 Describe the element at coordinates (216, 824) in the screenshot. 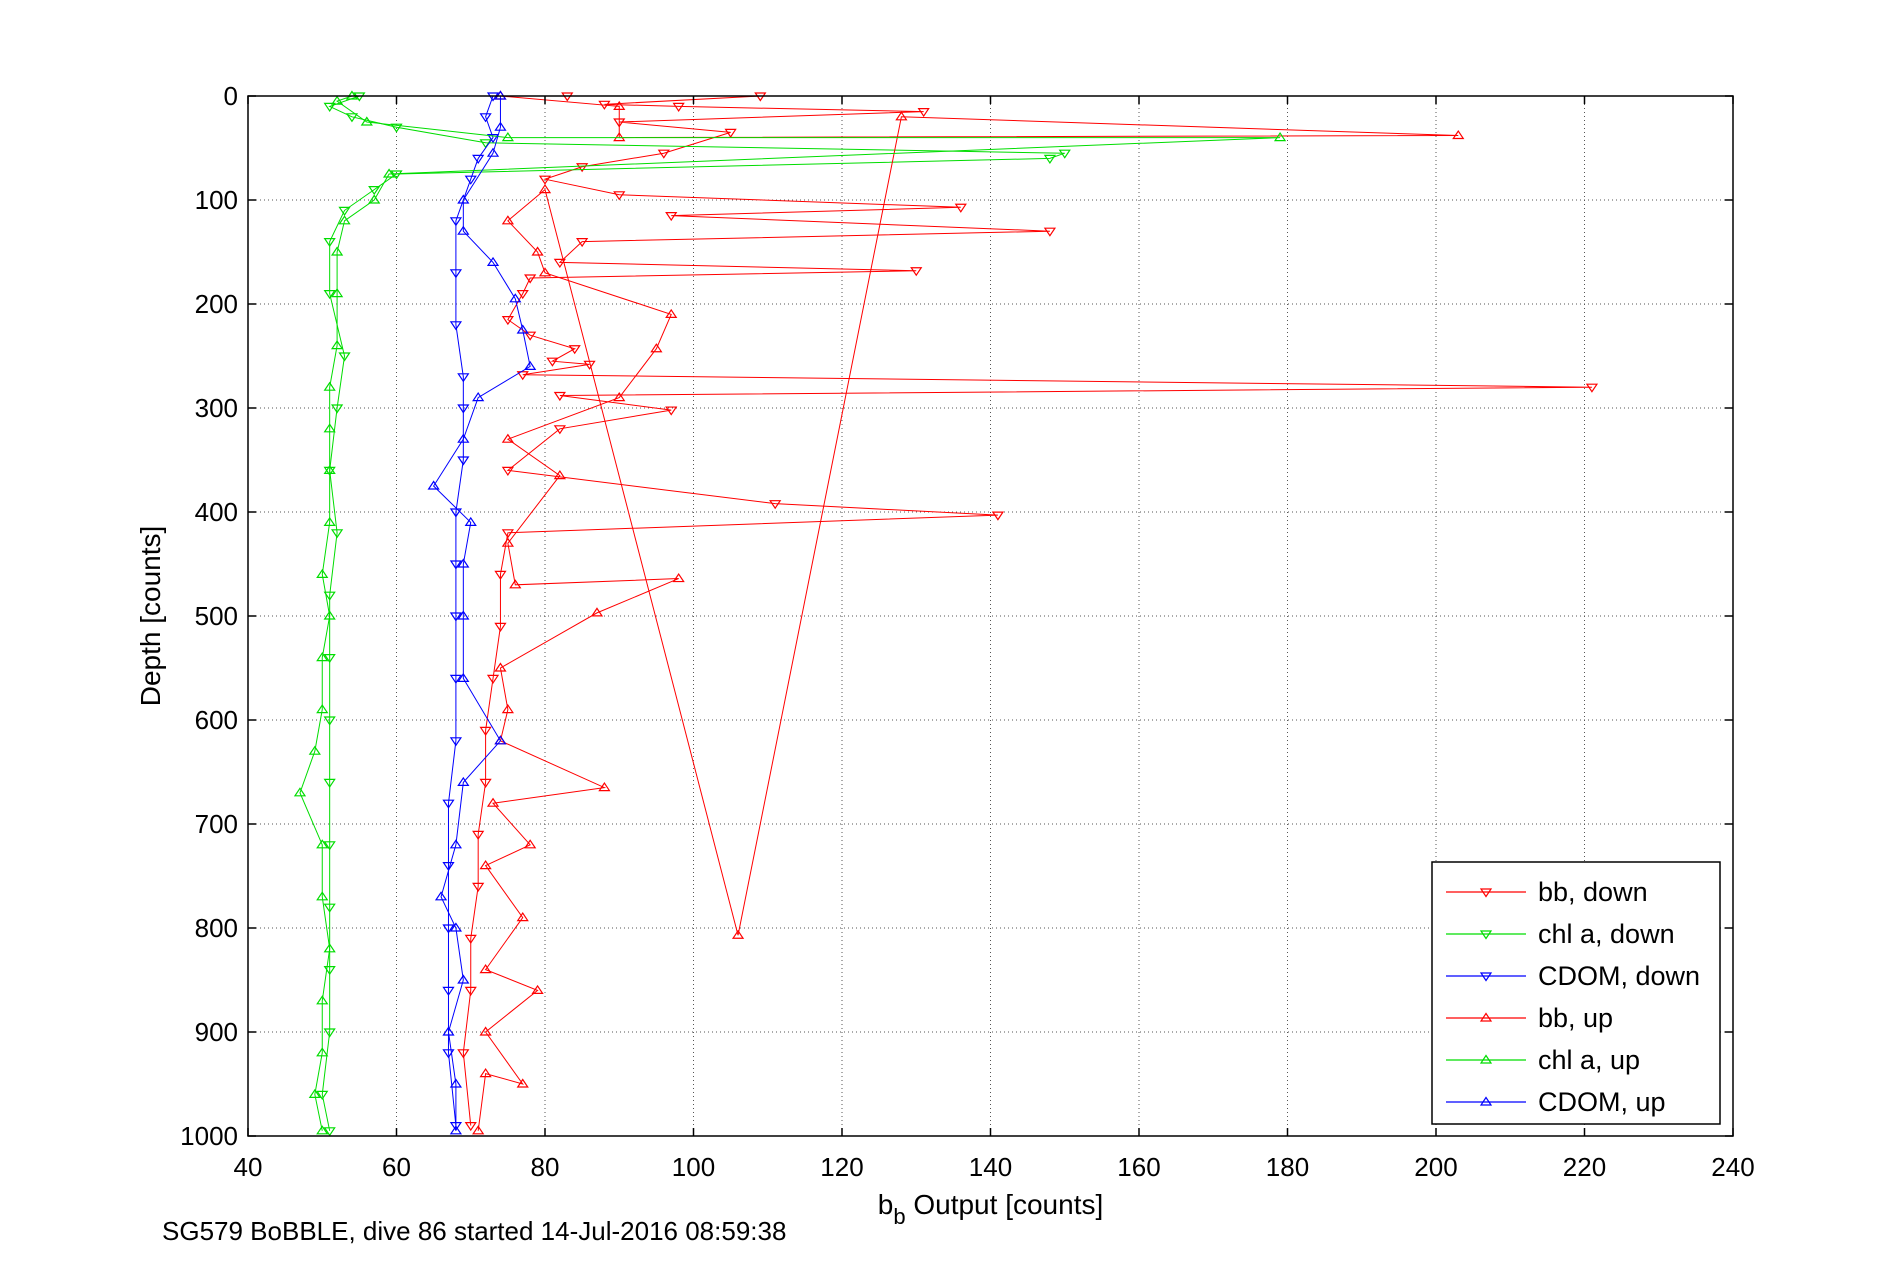

I see `y-tick-label: 700` at that location.